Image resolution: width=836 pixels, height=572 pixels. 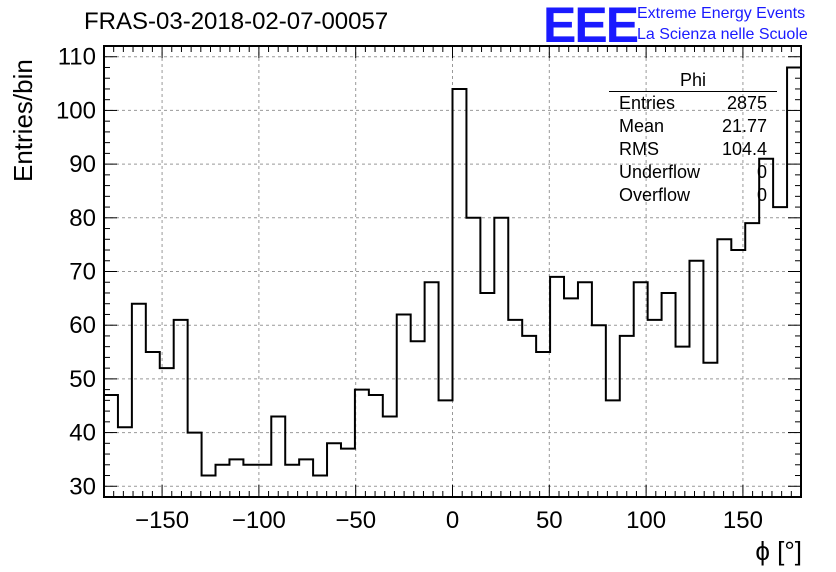 What do you see at coordinates (82, 164) in the screenshot?
I see `y-tick-label: 90` at bounding box center [82, 164].